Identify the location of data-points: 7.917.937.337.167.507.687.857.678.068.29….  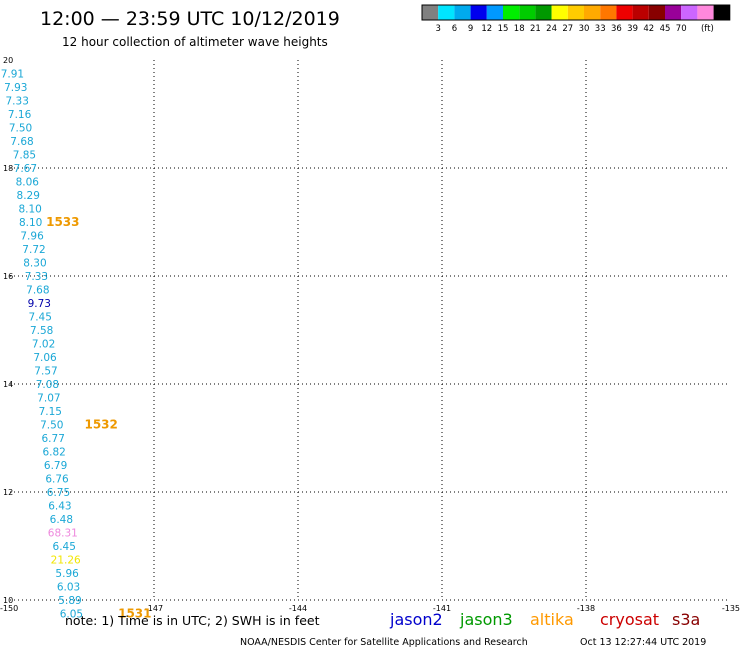
(42, 345).